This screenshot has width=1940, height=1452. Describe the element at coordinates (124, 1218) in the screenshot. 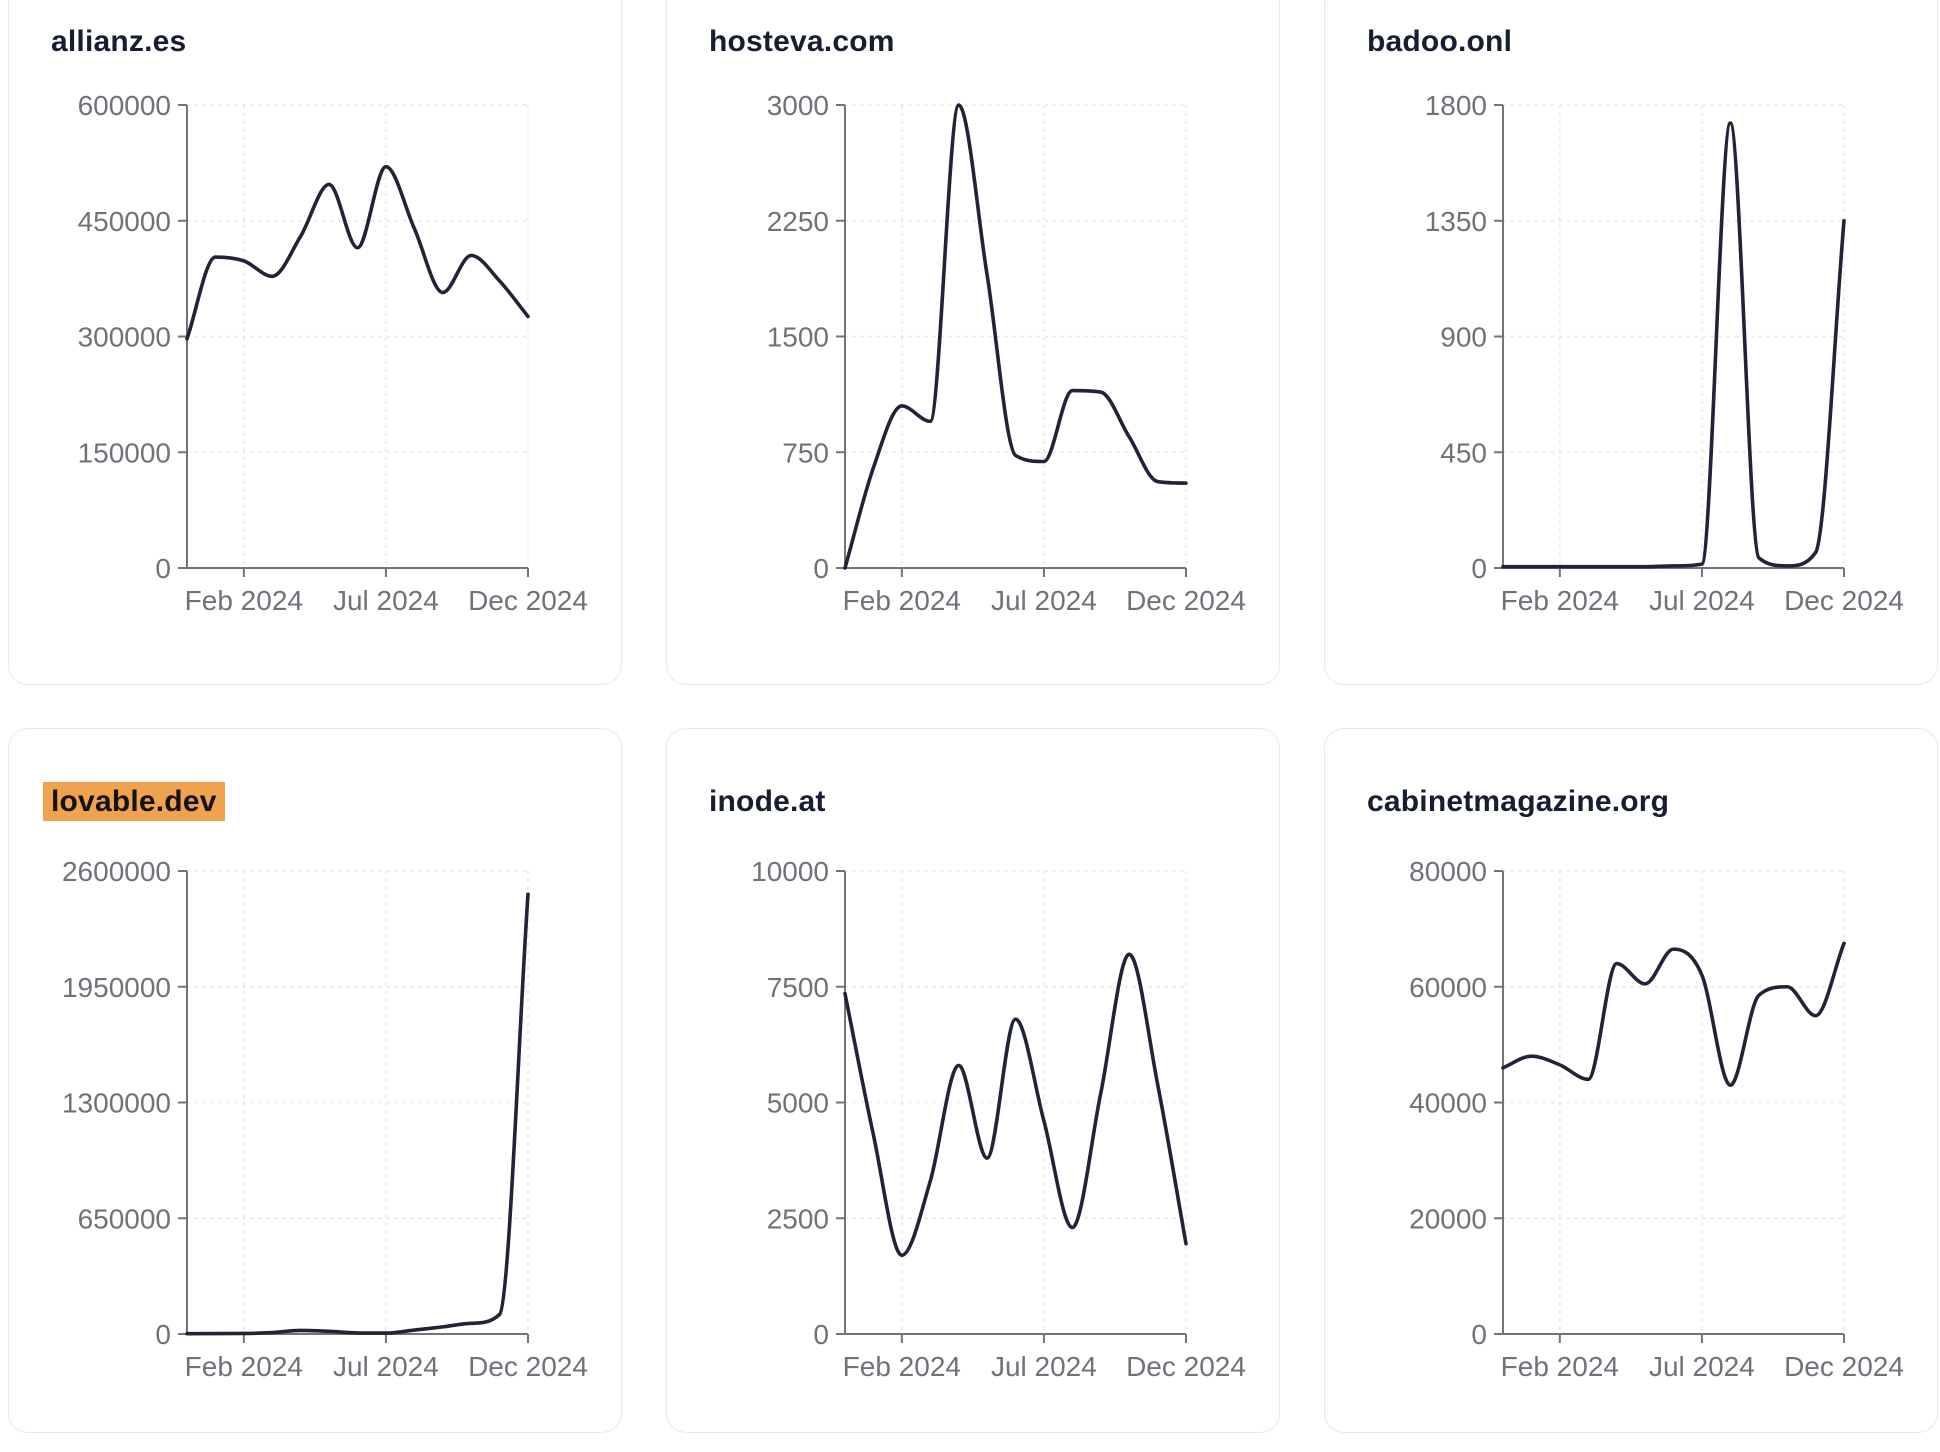

I see `y-tick-label: 650000` at that location.